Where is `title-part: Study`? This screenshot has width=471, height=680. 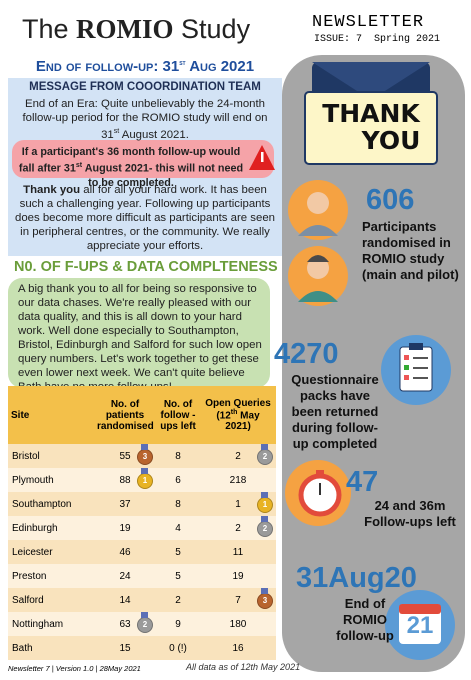
title-part: Study is located at coordinates (212, 29).